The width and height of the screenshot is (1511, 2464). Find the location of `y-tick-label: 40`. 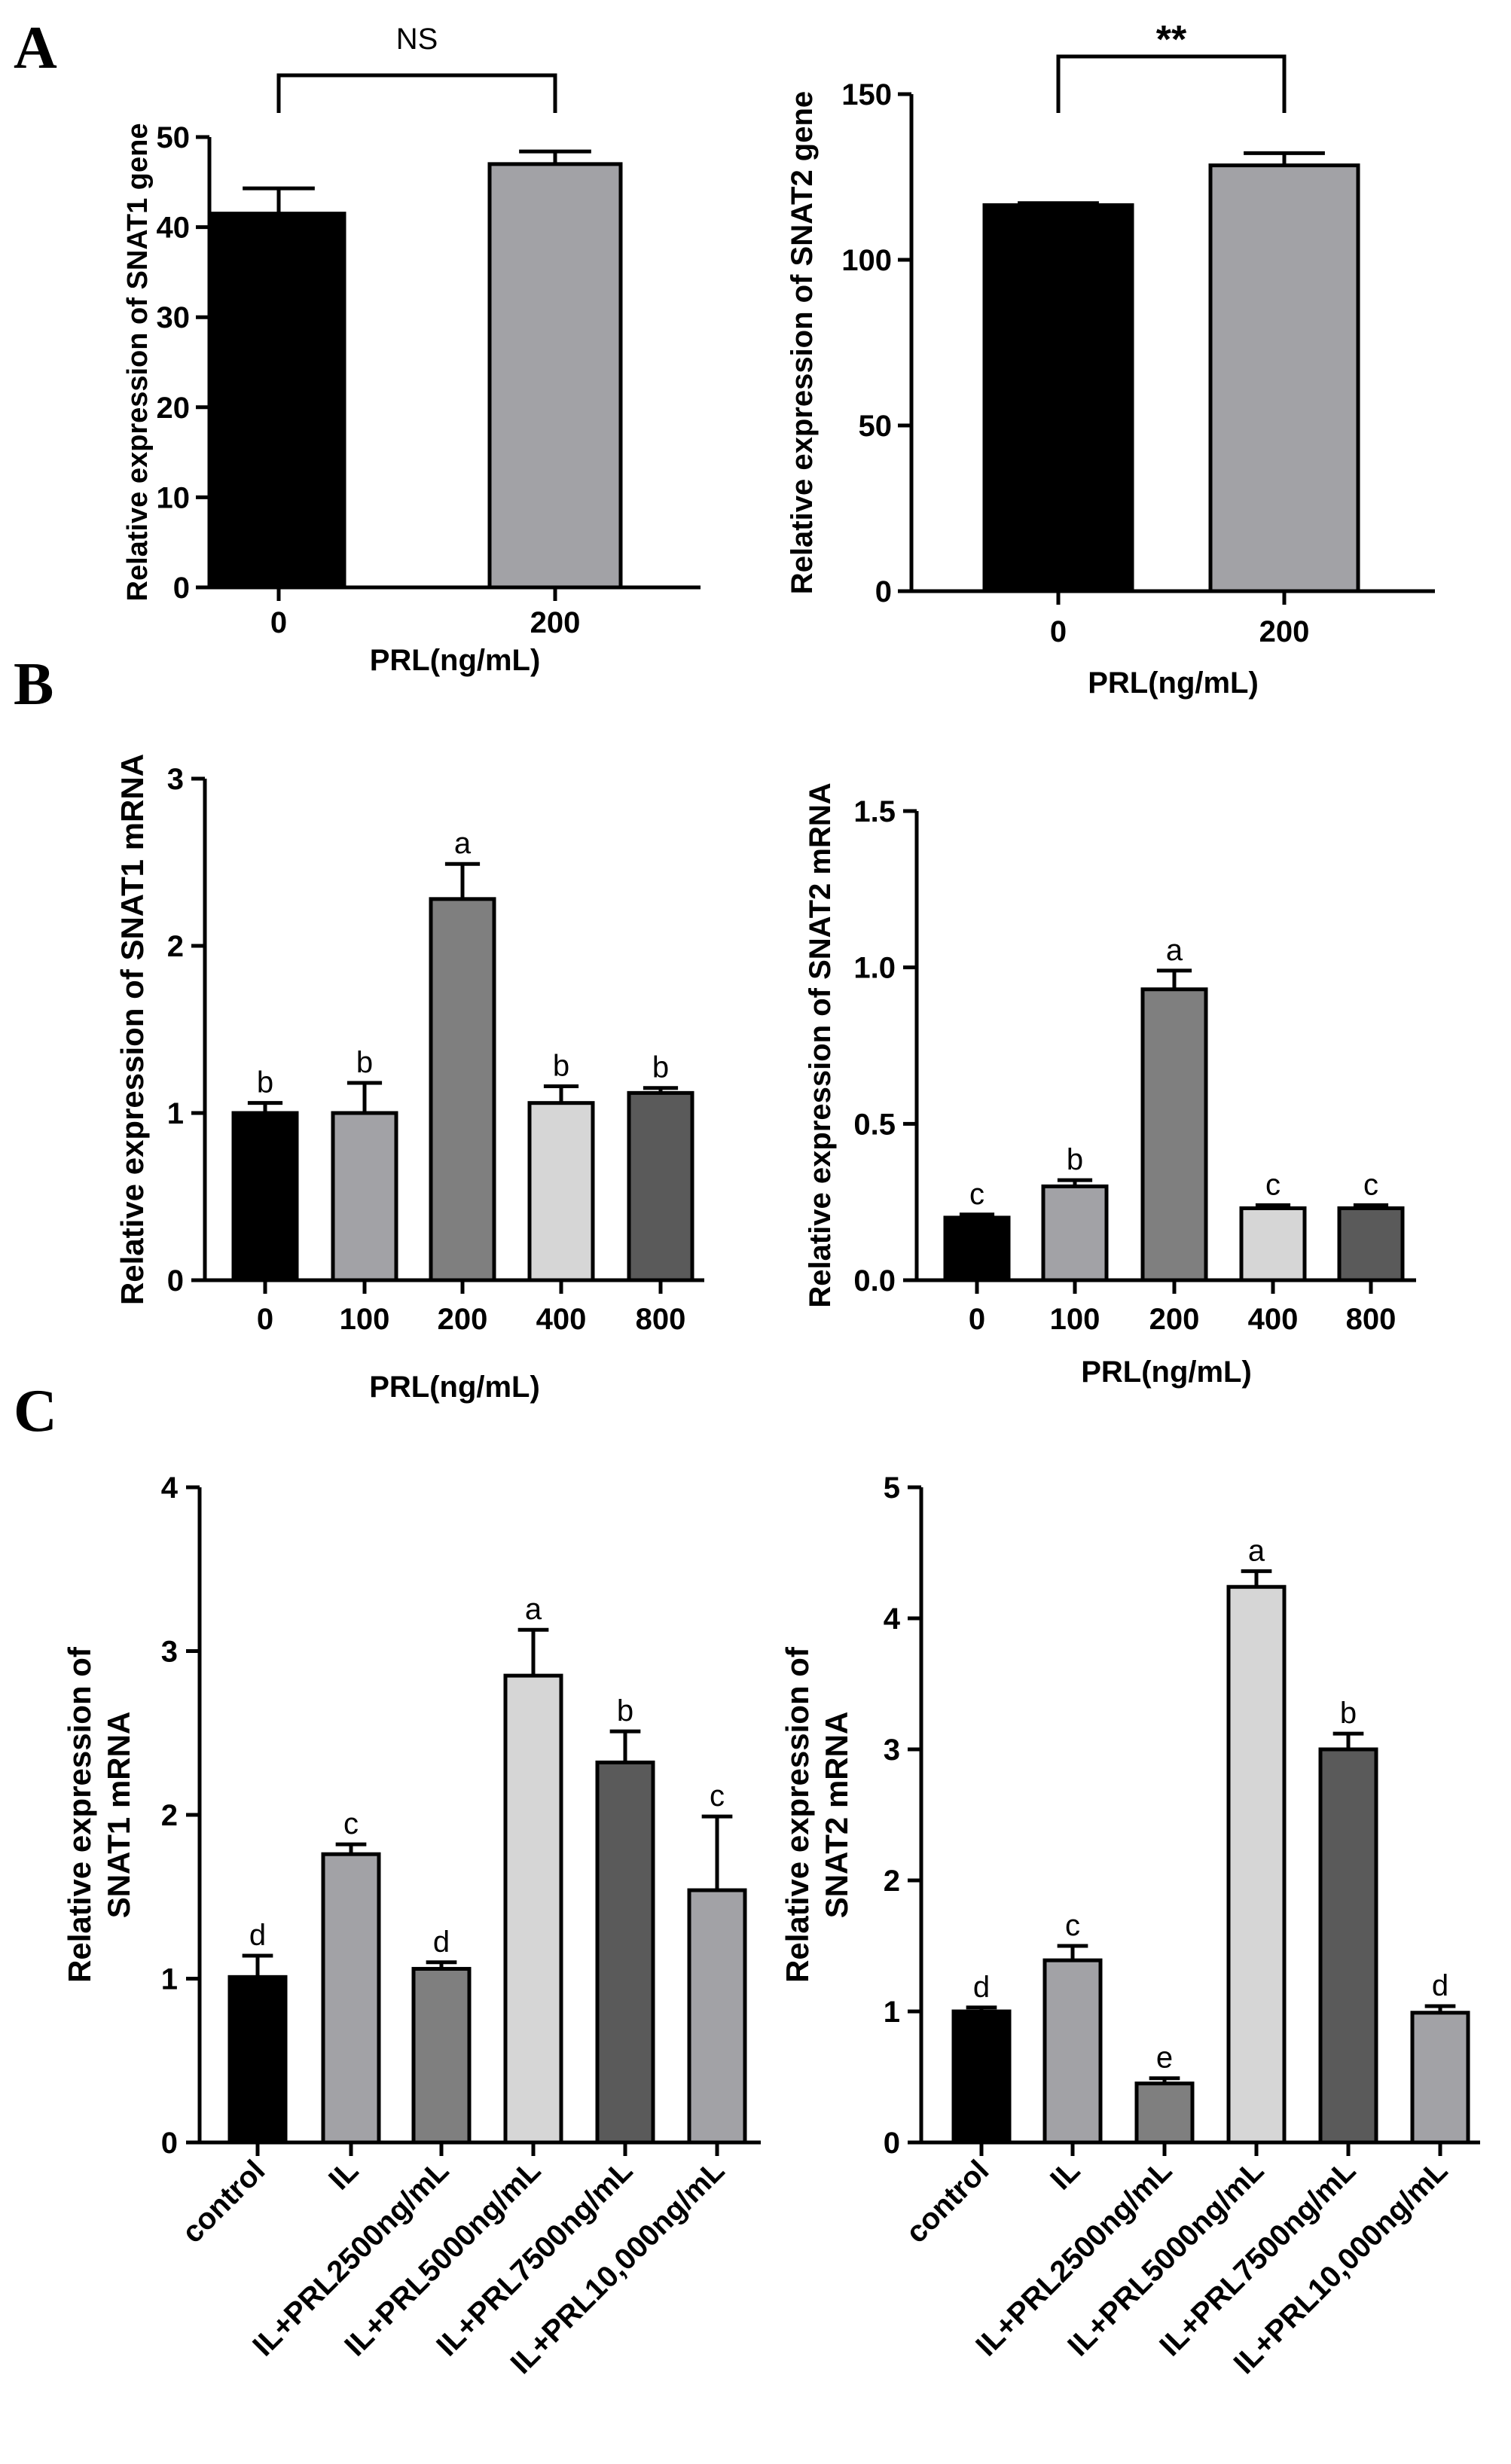

y-tick-label: 40 is located at coordinates (174, 228).